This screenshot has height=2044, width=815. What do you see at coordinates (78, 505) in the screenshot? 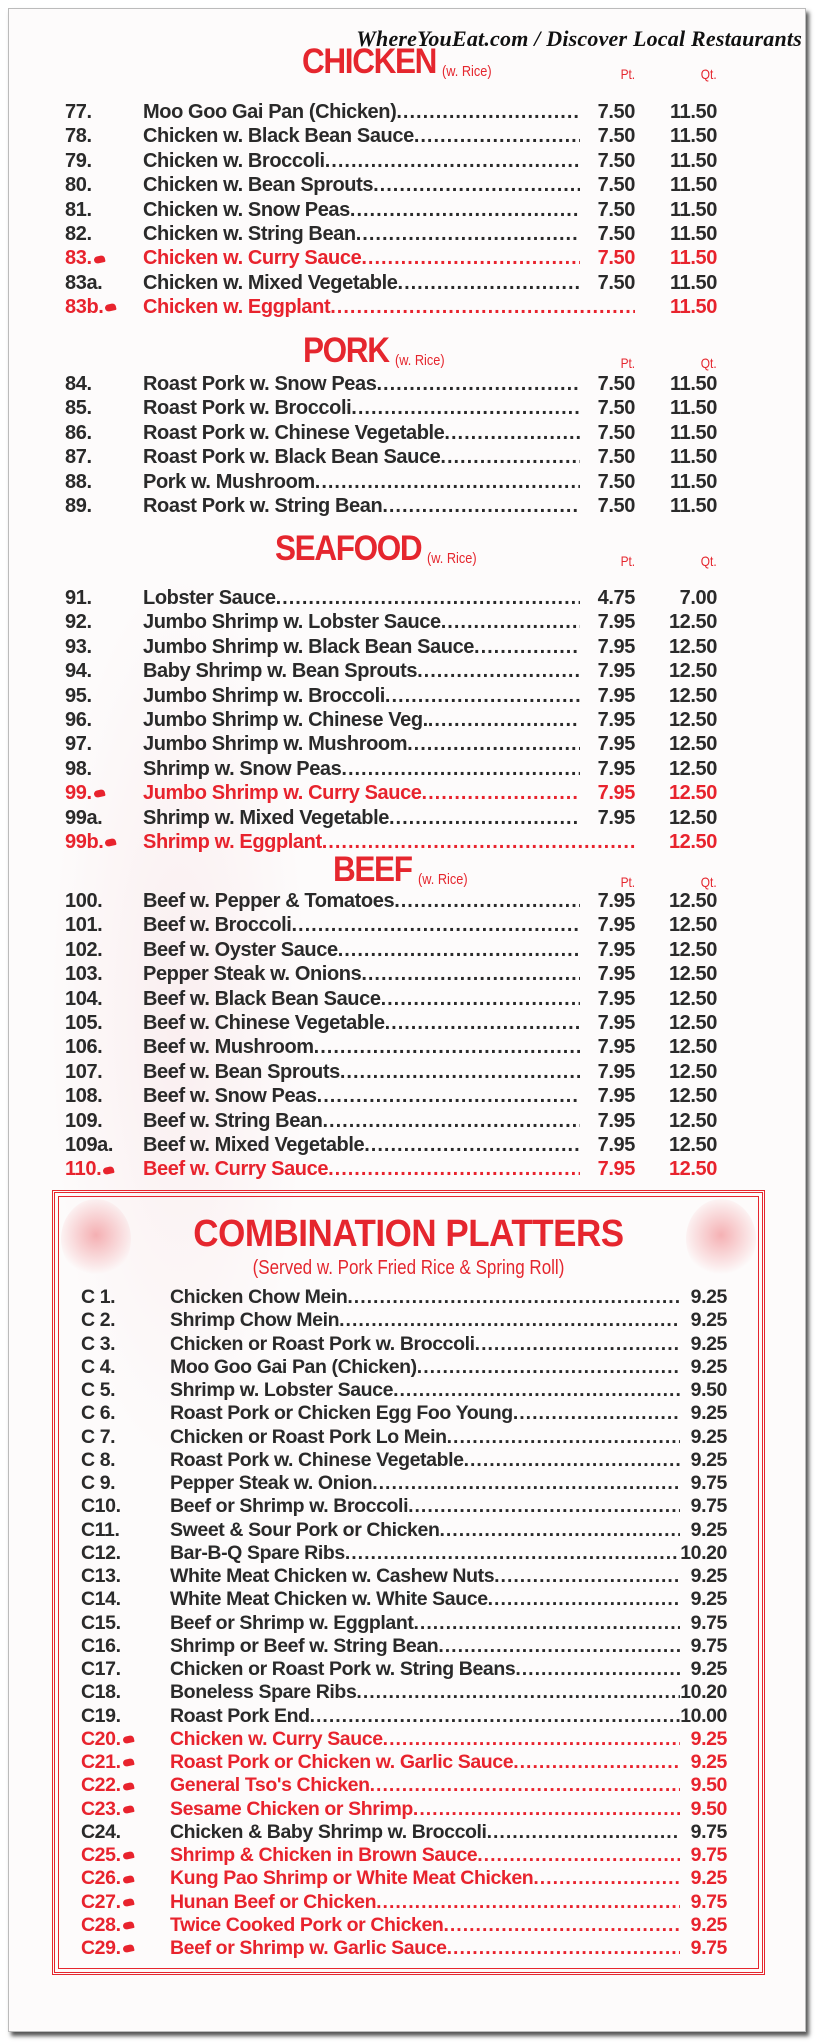
I see `item-number-text: 89.` at bounding box center [78, 505].